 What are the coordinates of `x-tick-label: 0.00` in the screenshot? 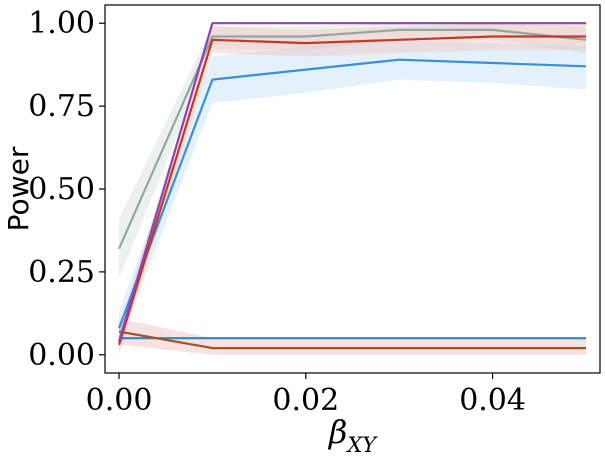 It's located at (119, 400).